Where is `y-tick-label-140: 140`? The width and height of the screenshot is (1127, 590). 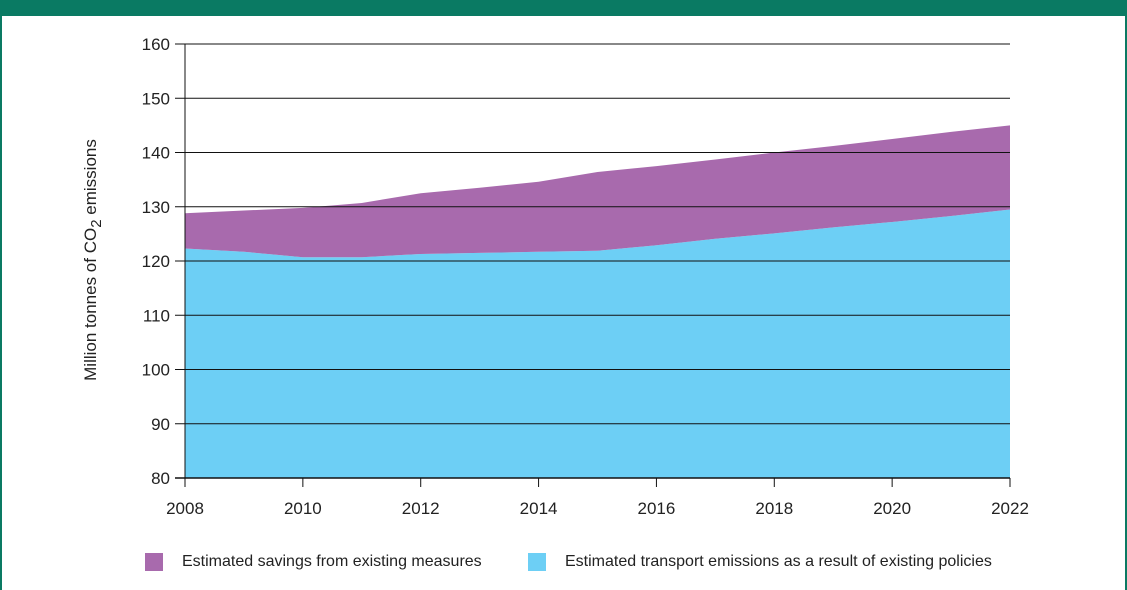 y-tick-label-140: 140 is located at coordinates (156, 153).